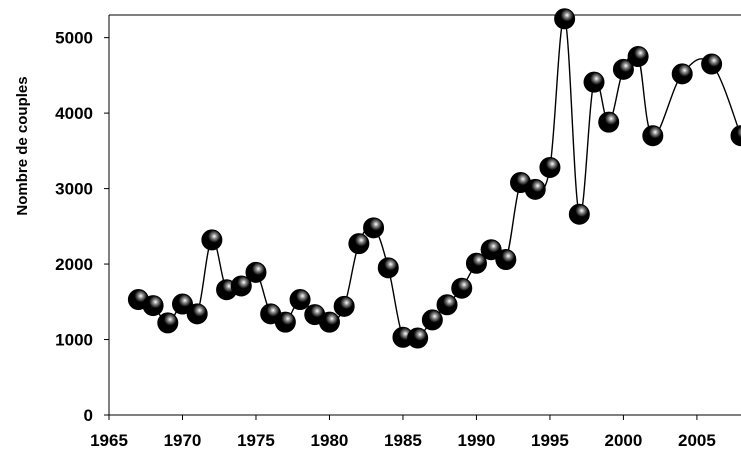  Describe the element at coordinates (74, 189) in the screenshot. I see `y-tick-label: 3000` at that location.